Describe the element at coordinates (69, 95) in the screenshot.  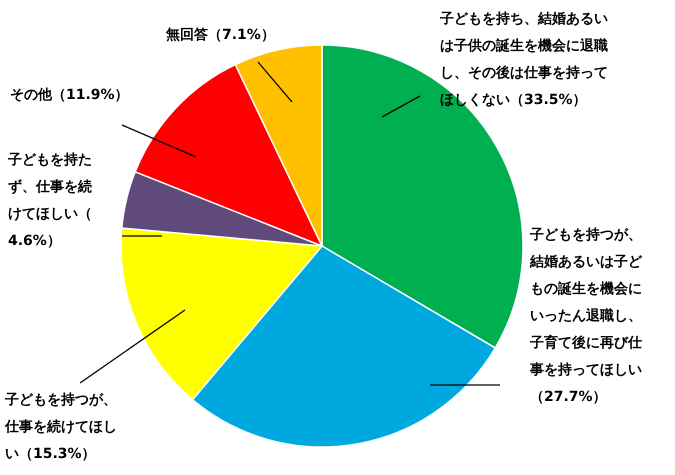
I see `slice-label: その他（11.9%）` at that location.